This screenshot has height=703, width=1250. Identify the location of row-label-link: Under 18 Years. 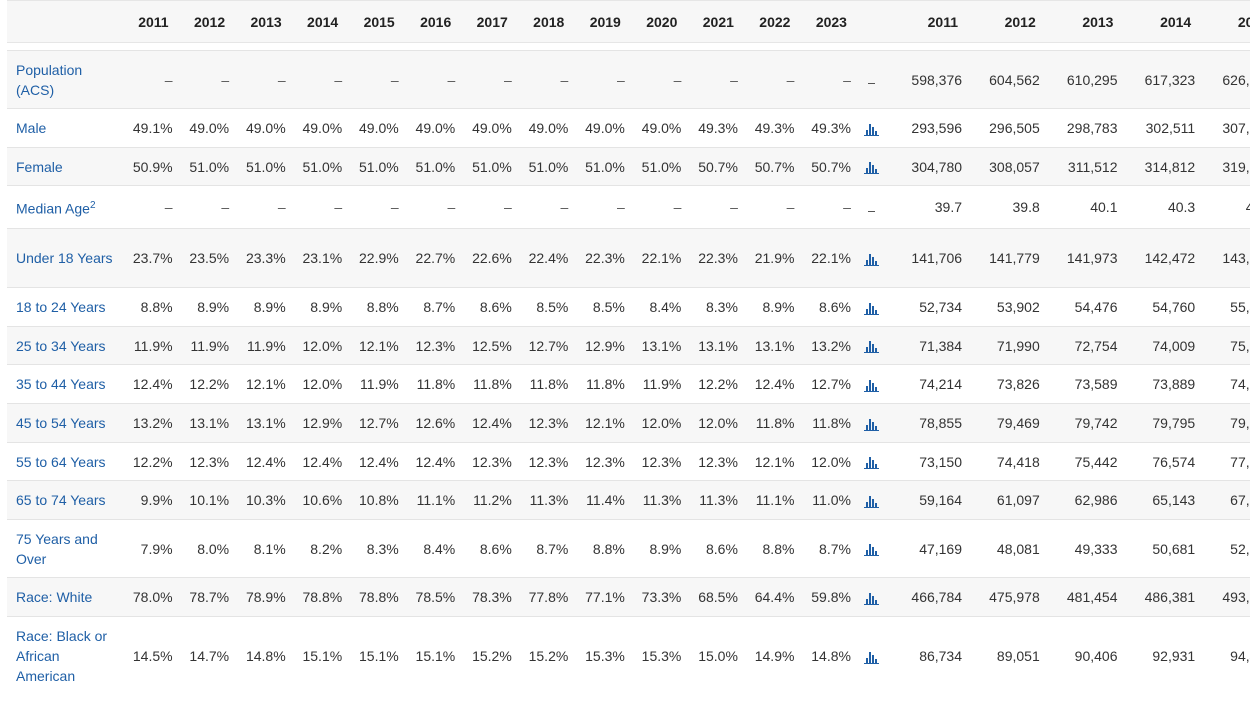
(64, 258).